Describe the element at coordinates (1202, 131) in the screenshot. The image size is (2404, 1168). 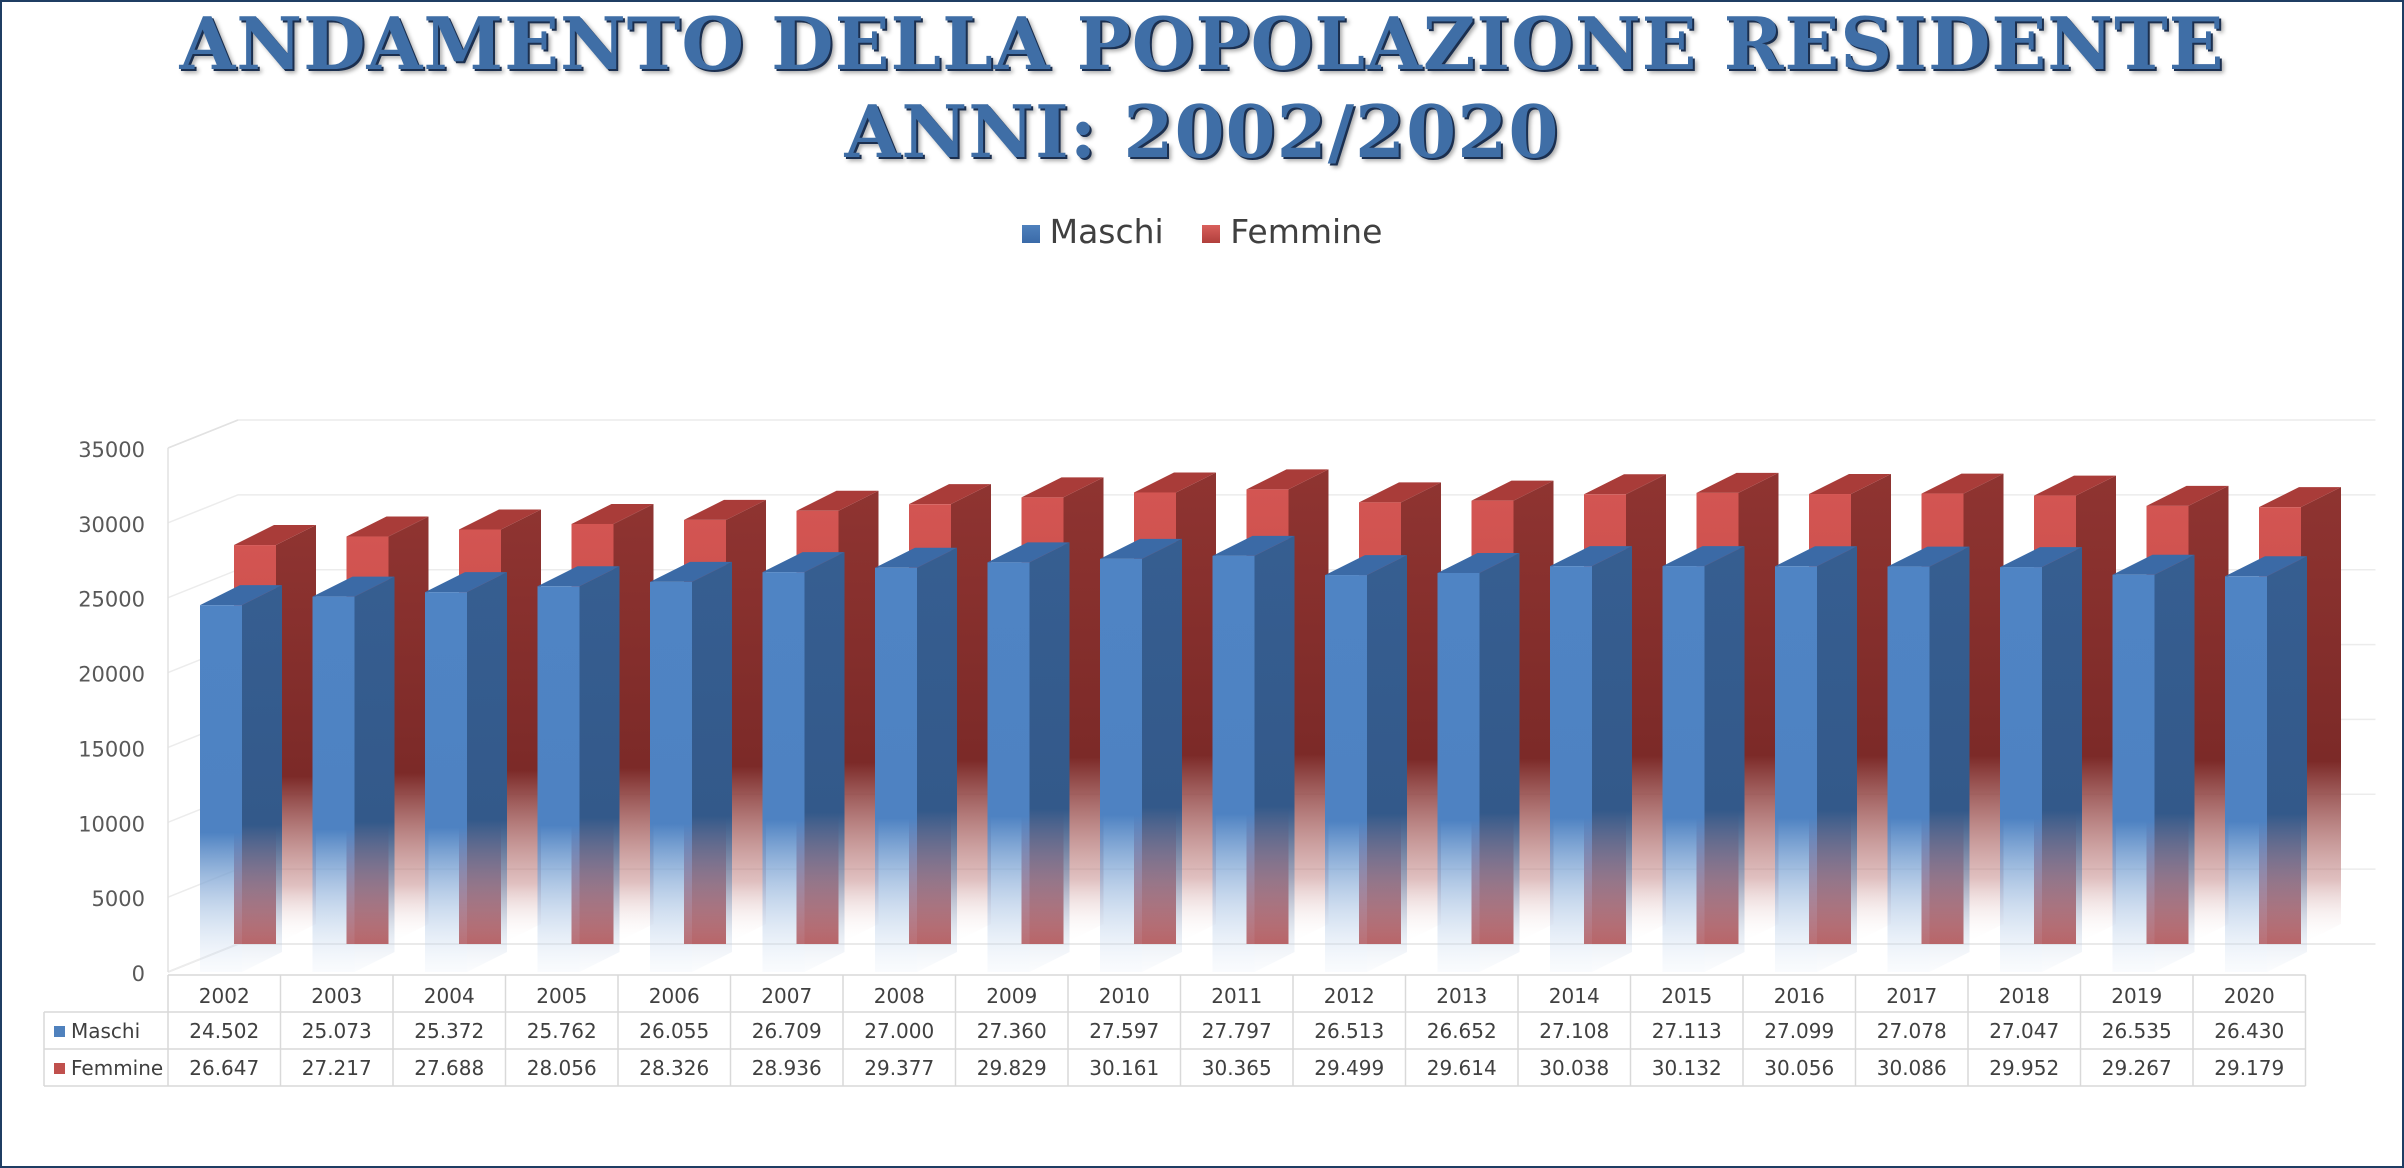
I see `chart-subtitle: ANNI: 2002/2020` at that location.